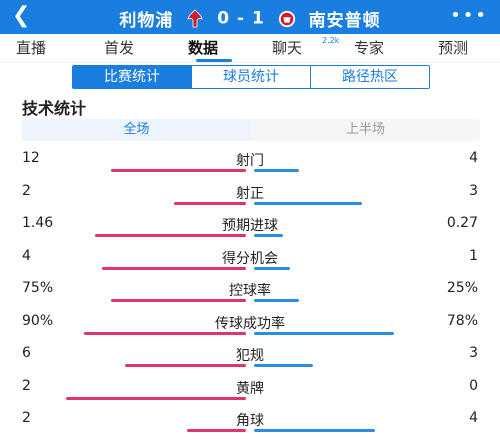 Image resolution: width=500 pixels, height=440 pixels. What do you see at coordinates (250, 323) in the screenshot?
I see `stat-label: 传球成功率` at bounding box center [250, 323].